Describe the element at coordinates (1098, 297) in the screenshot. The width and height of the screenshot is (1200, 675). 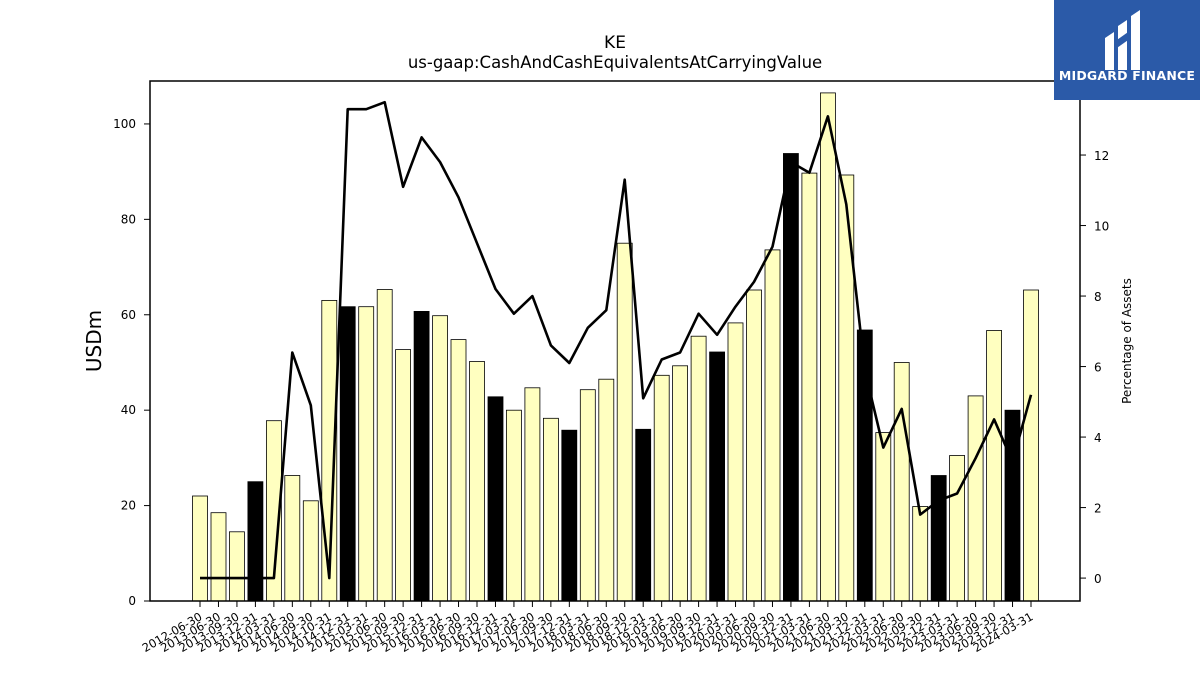
I see `y2-tick-label: 8` at that location.